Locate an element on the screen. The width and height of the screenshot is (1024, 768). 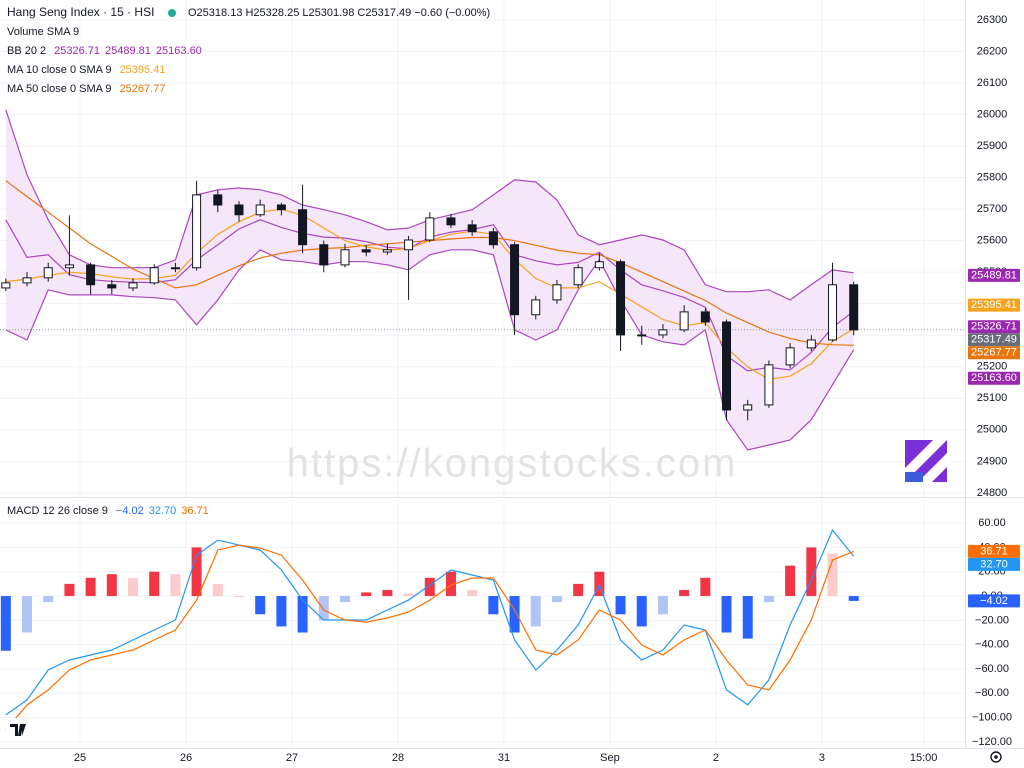
price-tag-label: 36.71 is located at coordinates (994, 551).